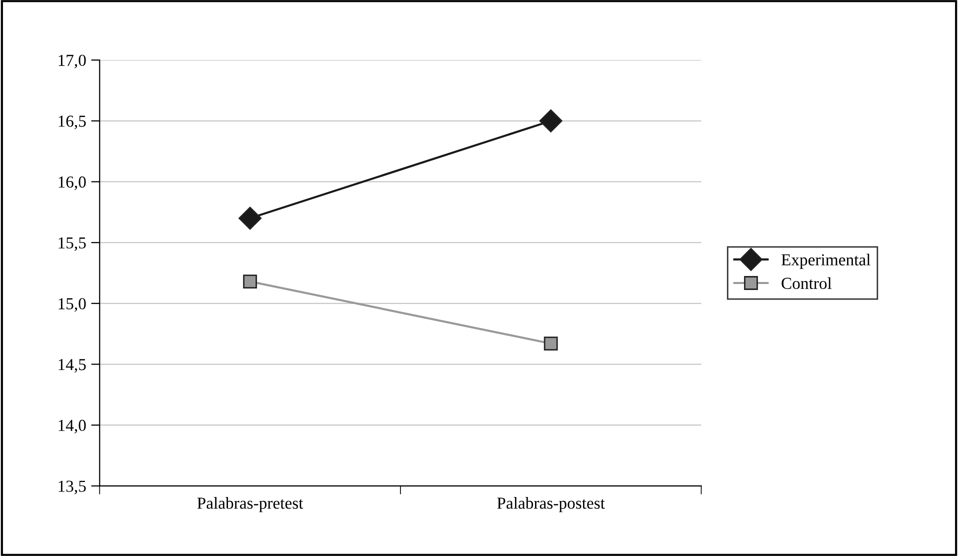 The width and height of the screenshot is (958, 556). What do you see at coordinates (551, 504) in the screenshot?
I see `x-tick-label: Palabras-postest` at bounding box center [551, 504].